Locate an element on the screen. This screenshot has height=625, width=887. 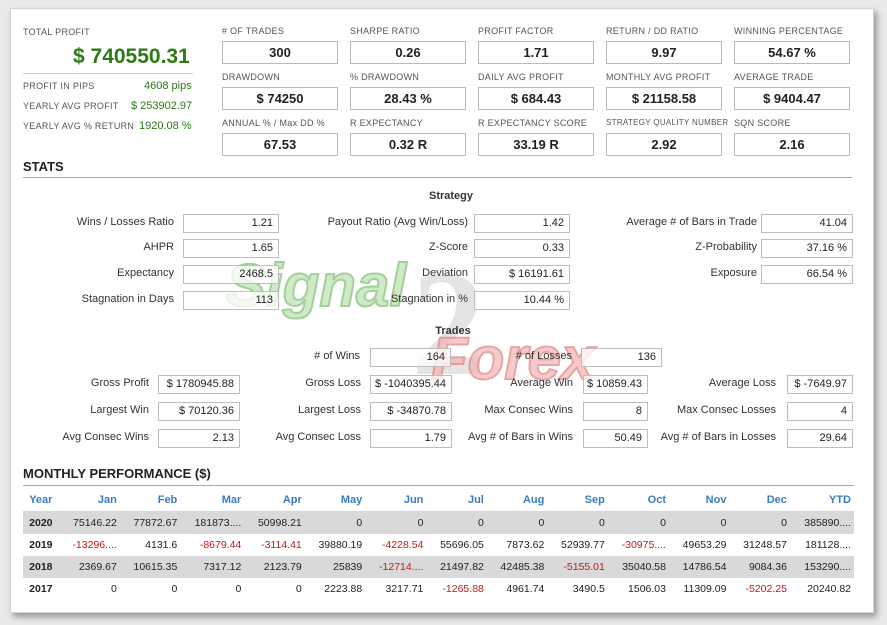
stat-value: $ -7649.97 is located at coordinates (820, 384).